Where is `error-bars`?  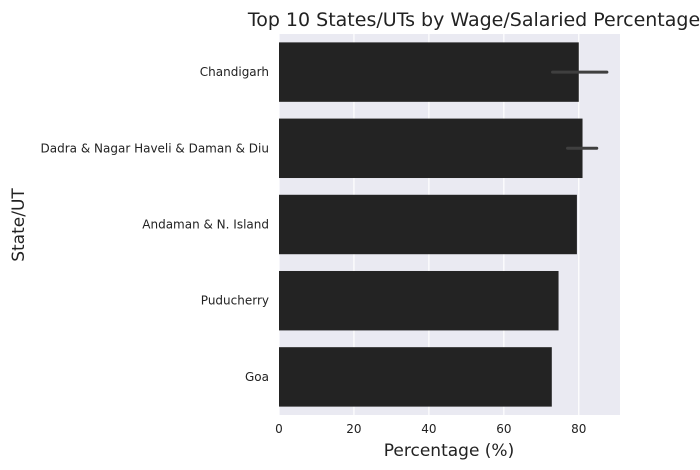
error-bars is located at coordinates (580, 110).